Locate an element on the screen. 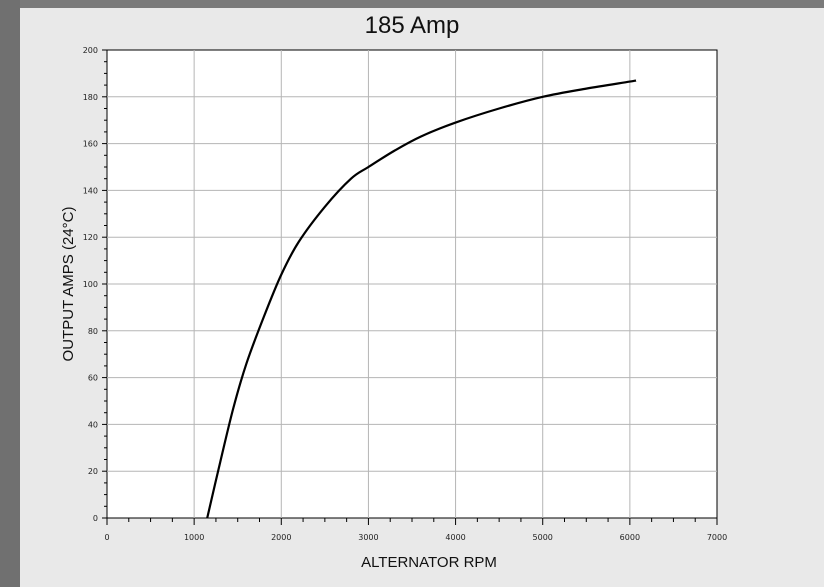  x-axis-label: ALTERNATOR RPM is located at coordinates (429, 562).